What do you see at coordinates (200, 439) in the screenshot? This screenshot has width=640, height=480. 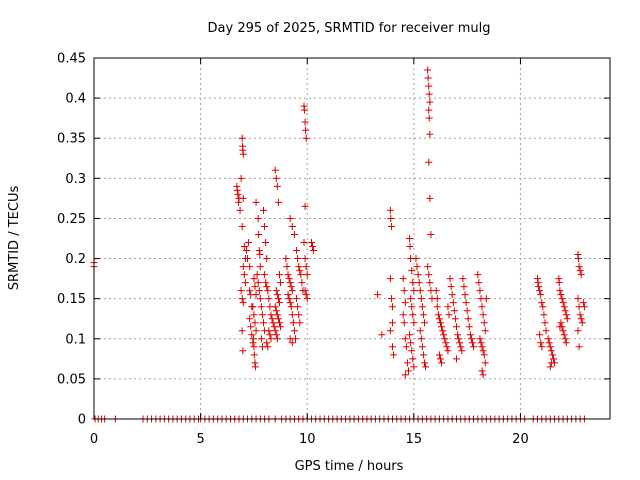 I see `x-tick-label: 5` at bounding box center [200, 439].